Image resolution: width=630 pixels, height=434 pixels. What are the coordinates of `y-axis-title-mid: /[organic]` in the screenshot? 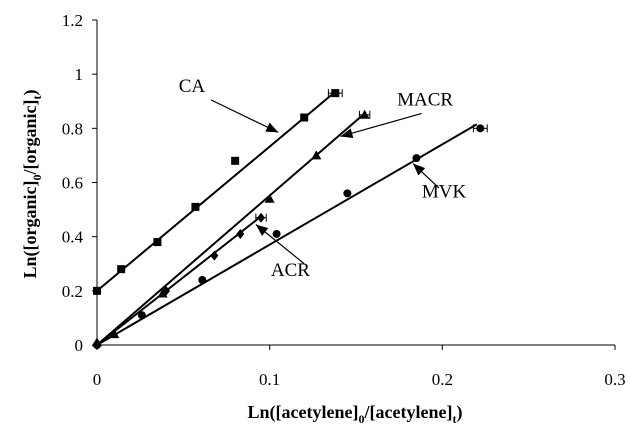 It's located at (30, 138).